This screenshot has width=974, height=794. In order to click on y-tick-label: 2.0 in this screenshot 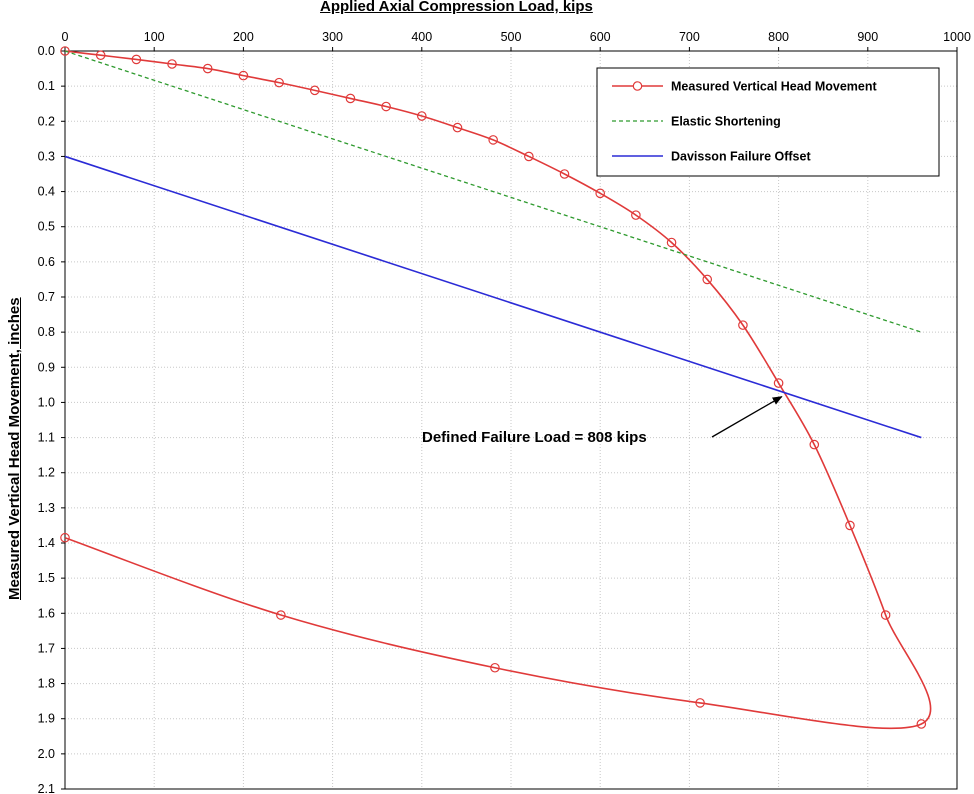, I will do `click(46, 754)`.